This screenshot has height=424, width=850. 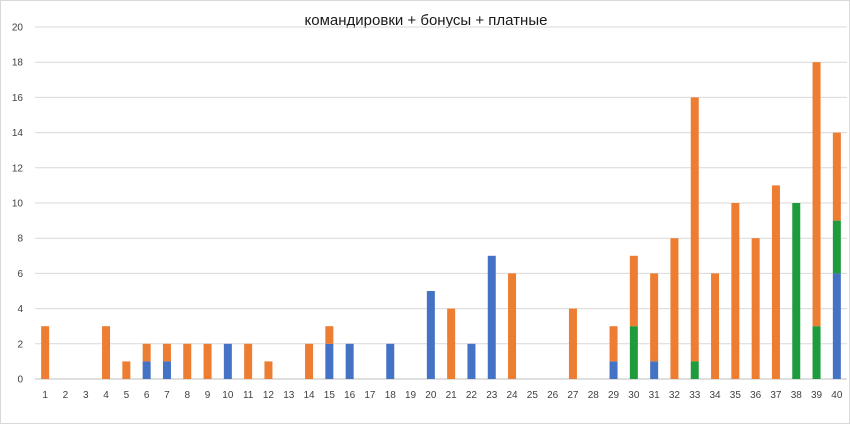 I want to click on x-tick-label: 24, so click(x=512, y=395).